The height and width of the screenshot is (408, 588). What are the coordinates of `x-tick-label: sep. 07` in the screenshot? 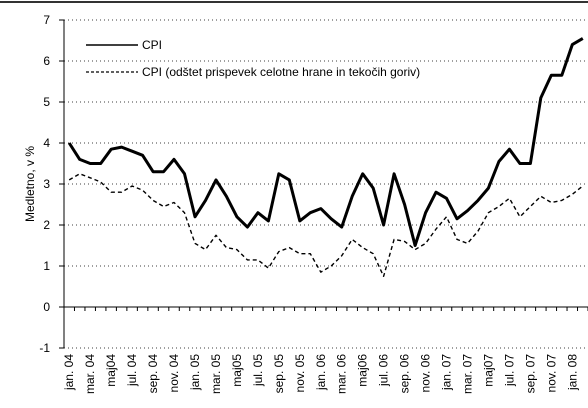 It's located at (530, 374).